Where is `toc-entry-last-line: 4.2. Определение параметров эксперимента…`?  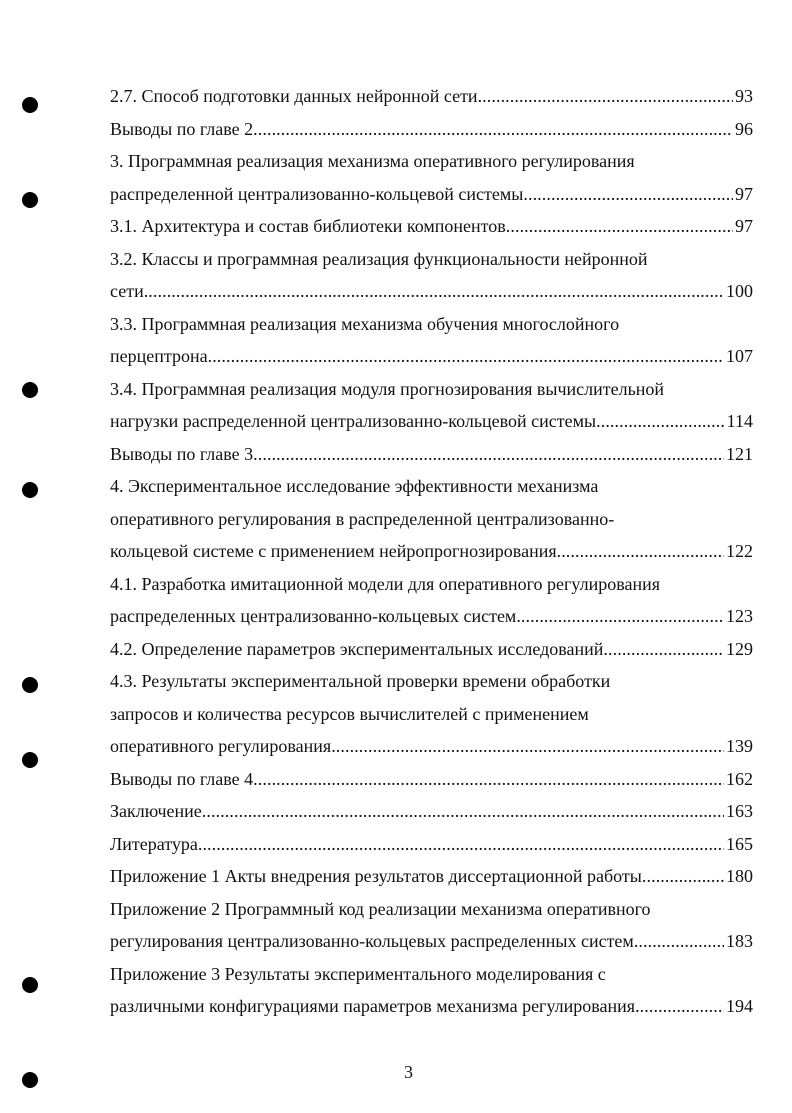
toc-entry-last-line: 4.2. Определение параметров эксперимента… is located at coordinates (431, 649).